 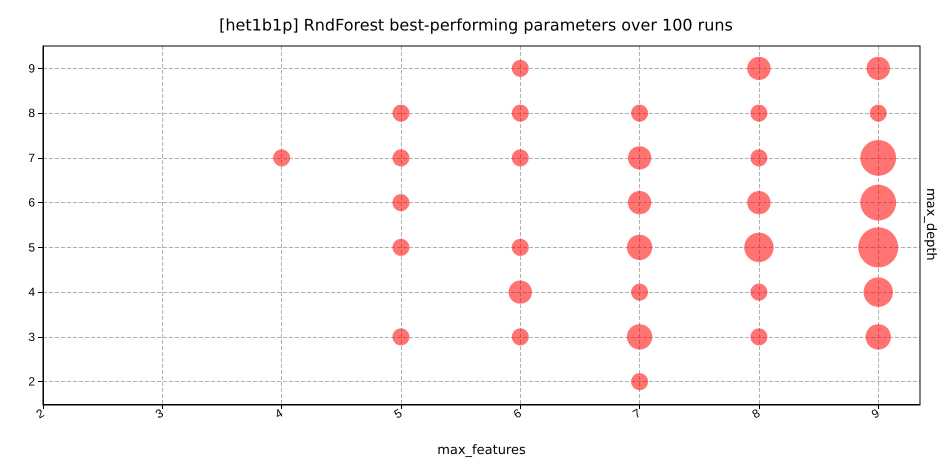 What do you see at coordinates (398, 414) in the screenshot?
I see `x-tick-label: 5` at bounding box center [398, 414].